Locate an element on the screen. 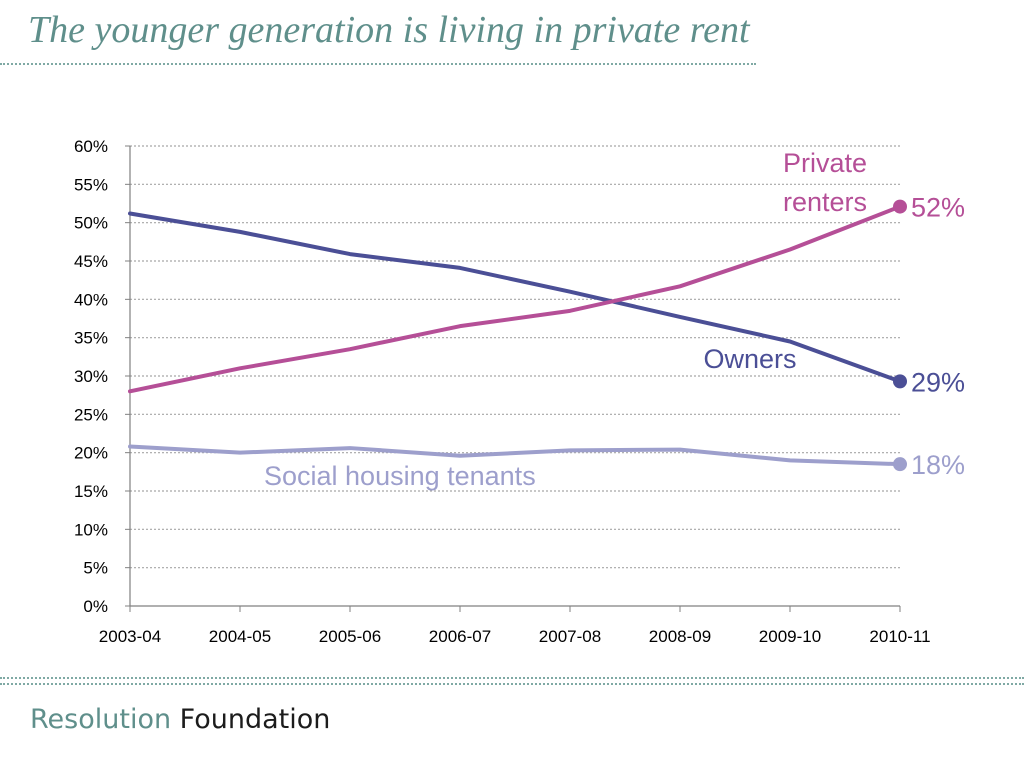 This screenshot has height=768, width=1024. y-tick-label: 5% is located at coordinates (95, 568).